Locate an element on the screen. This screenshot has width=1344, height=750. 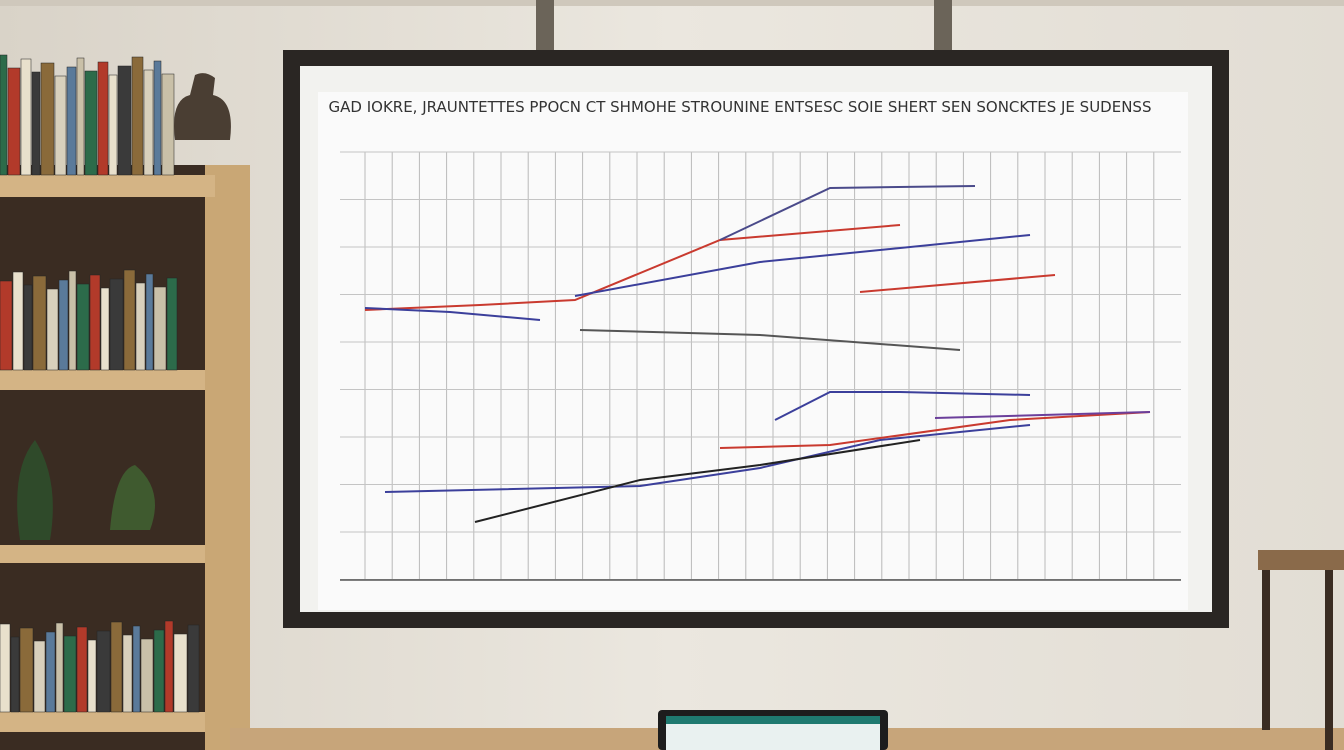
side-table is located at coordinates (1301, 560).